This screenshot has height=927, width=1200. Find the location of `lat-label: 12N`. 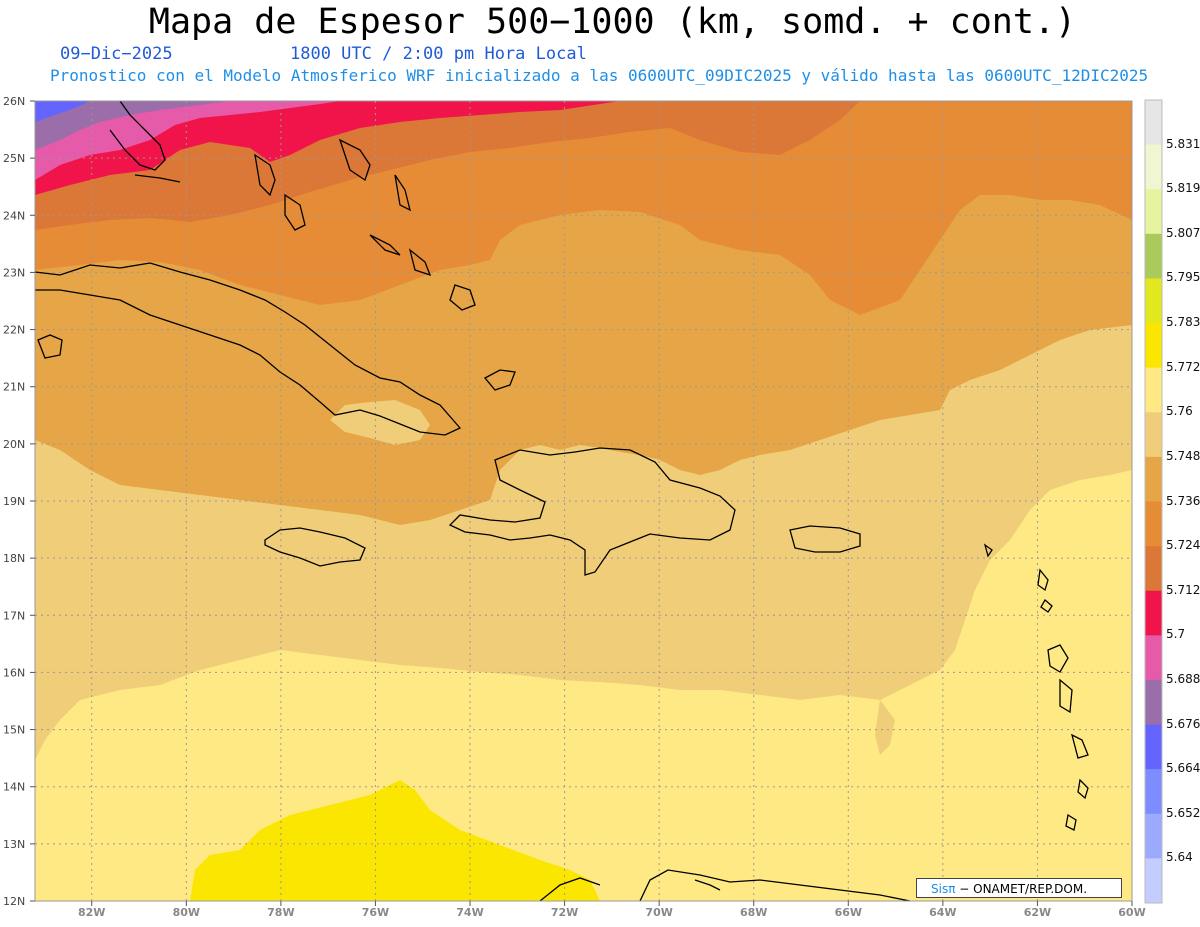

lat-label: 12N is located at coordinates (14, 901).